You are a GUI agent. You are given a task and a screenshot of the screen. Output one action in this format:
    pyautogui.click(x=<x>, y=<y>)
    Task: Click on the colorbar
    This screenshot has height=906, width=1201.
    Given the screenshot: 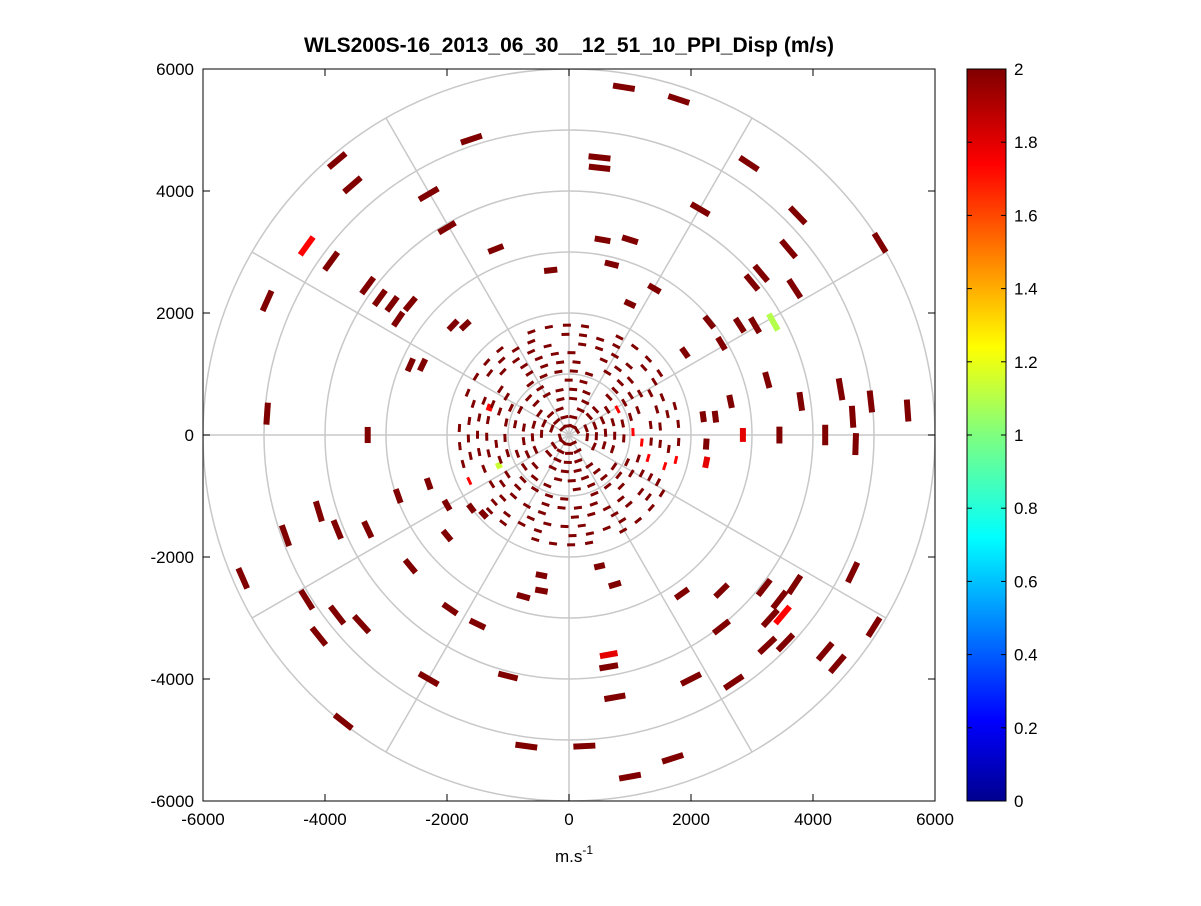 What is the action you would take?
    pyautogui.click(x=986, y=435)
    